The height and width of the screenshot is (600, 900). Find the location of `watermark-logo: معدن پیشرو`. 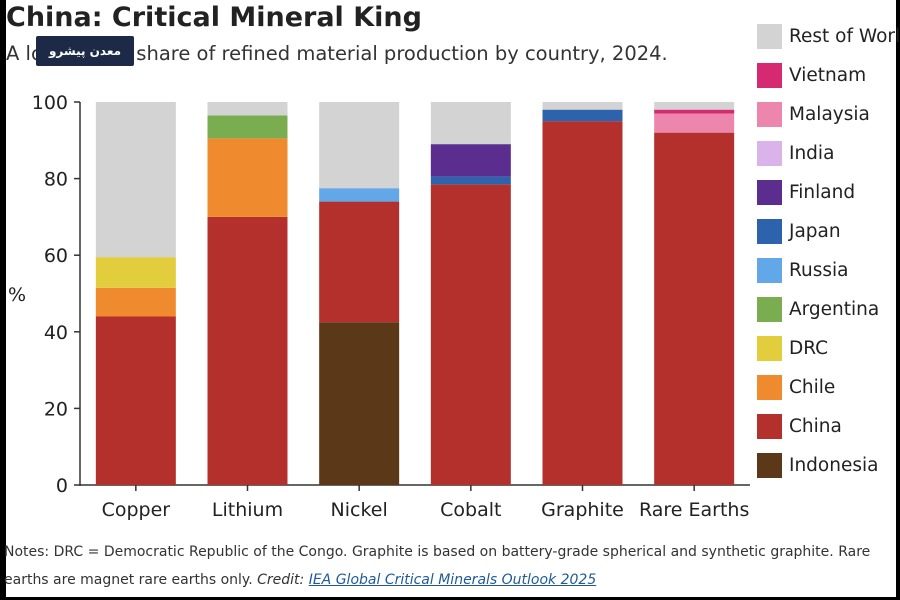

watermark-logo: معدن پیشرو is located at coordinates (85, 51).